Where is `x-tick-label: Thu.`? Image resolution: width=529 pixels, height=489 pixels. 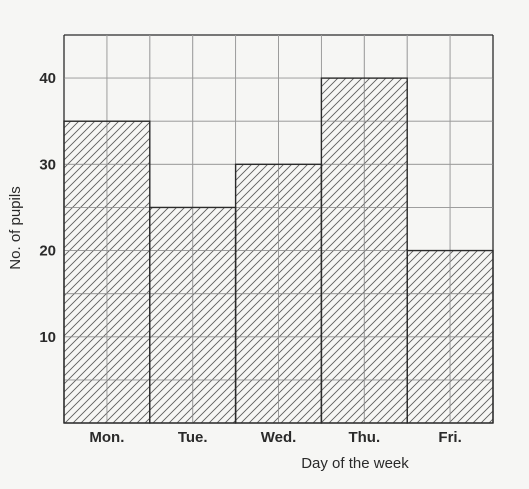 x-tick-label: Thu. is located at coordinates (364, 437).